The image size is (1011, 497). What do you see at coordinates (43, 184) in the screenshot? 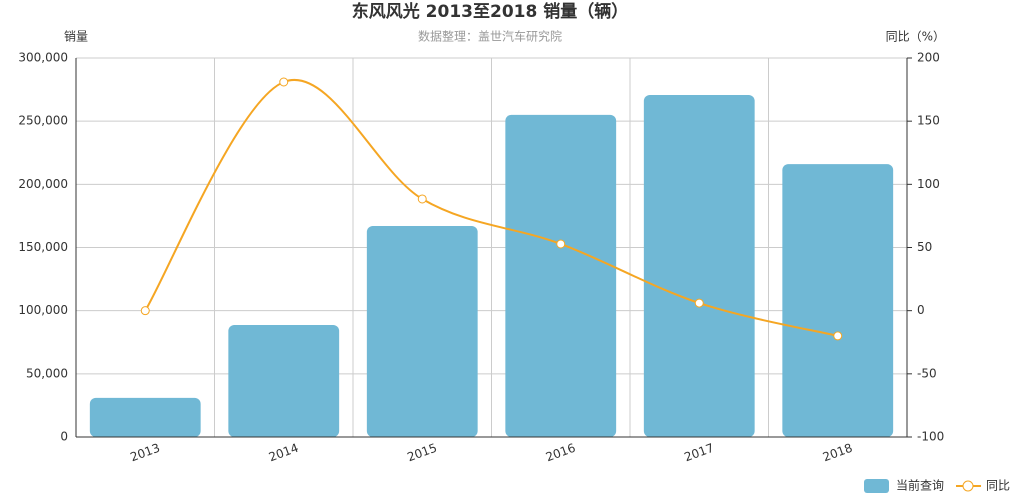
I see `y-tick-label: 200,000` at bounding box center [43, 184].